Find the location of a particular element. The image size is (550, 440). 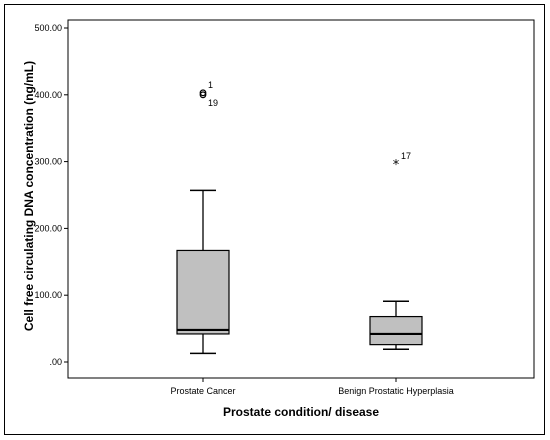

outlier-label: 17 is located at coordinates (406, 156).